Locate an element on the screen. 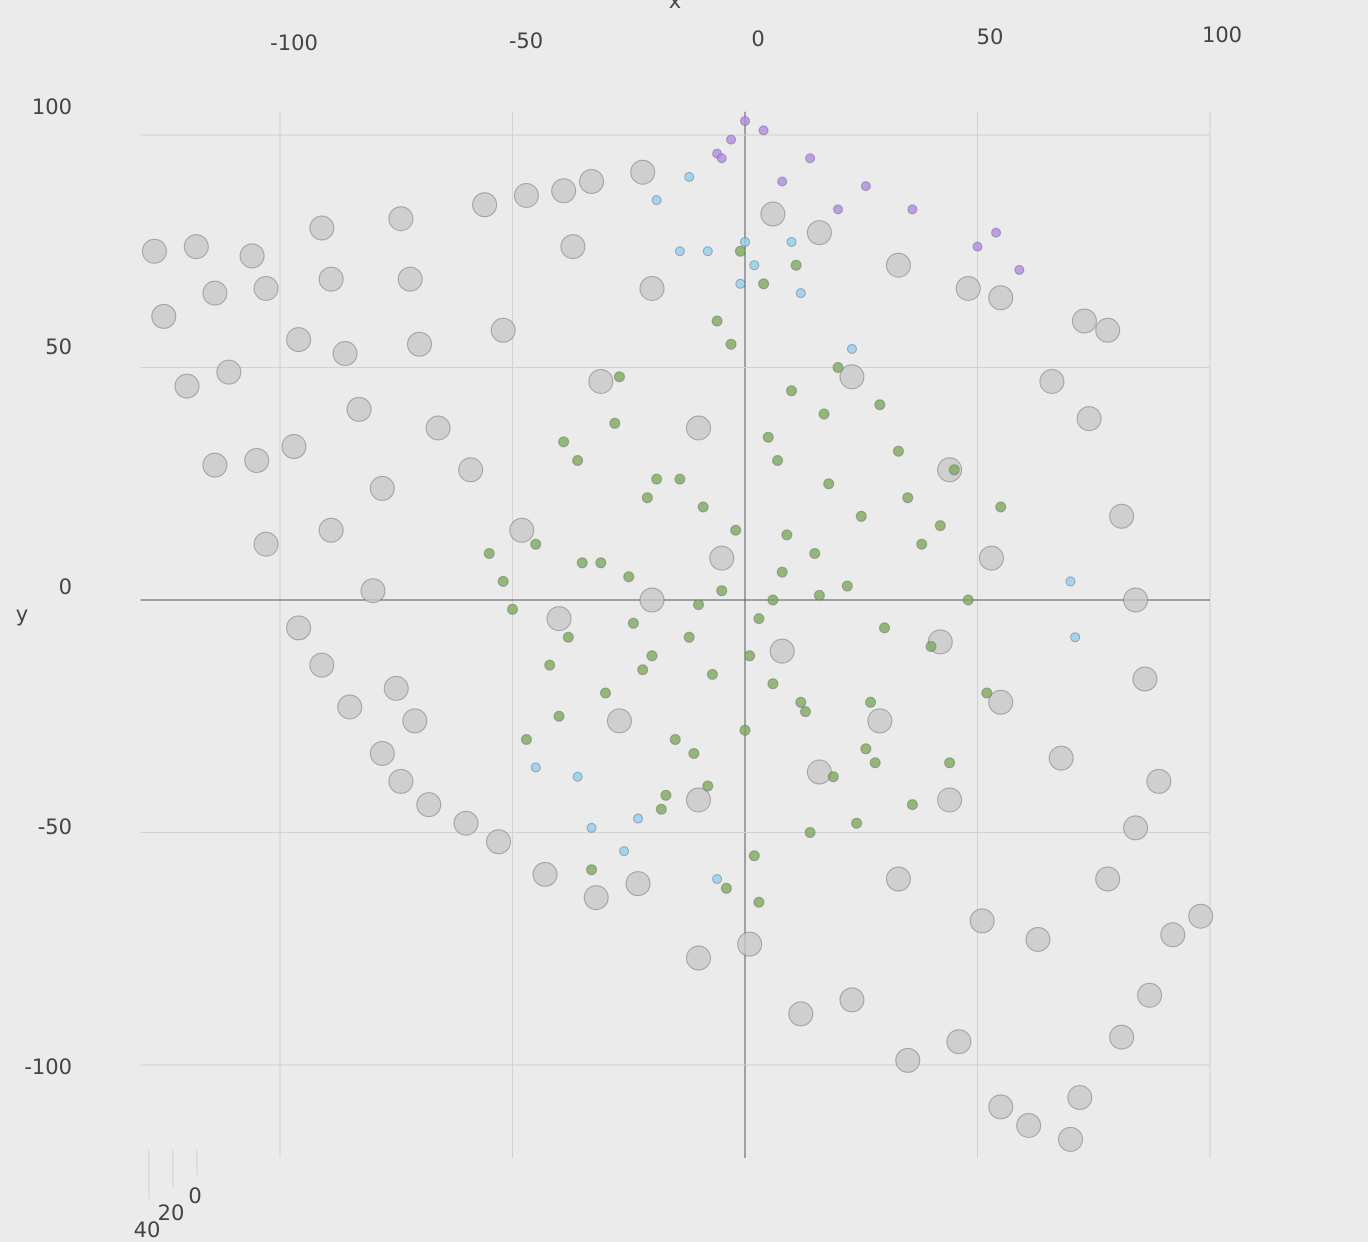  x-tick-label: 50 is located at coordinates (990, 37).